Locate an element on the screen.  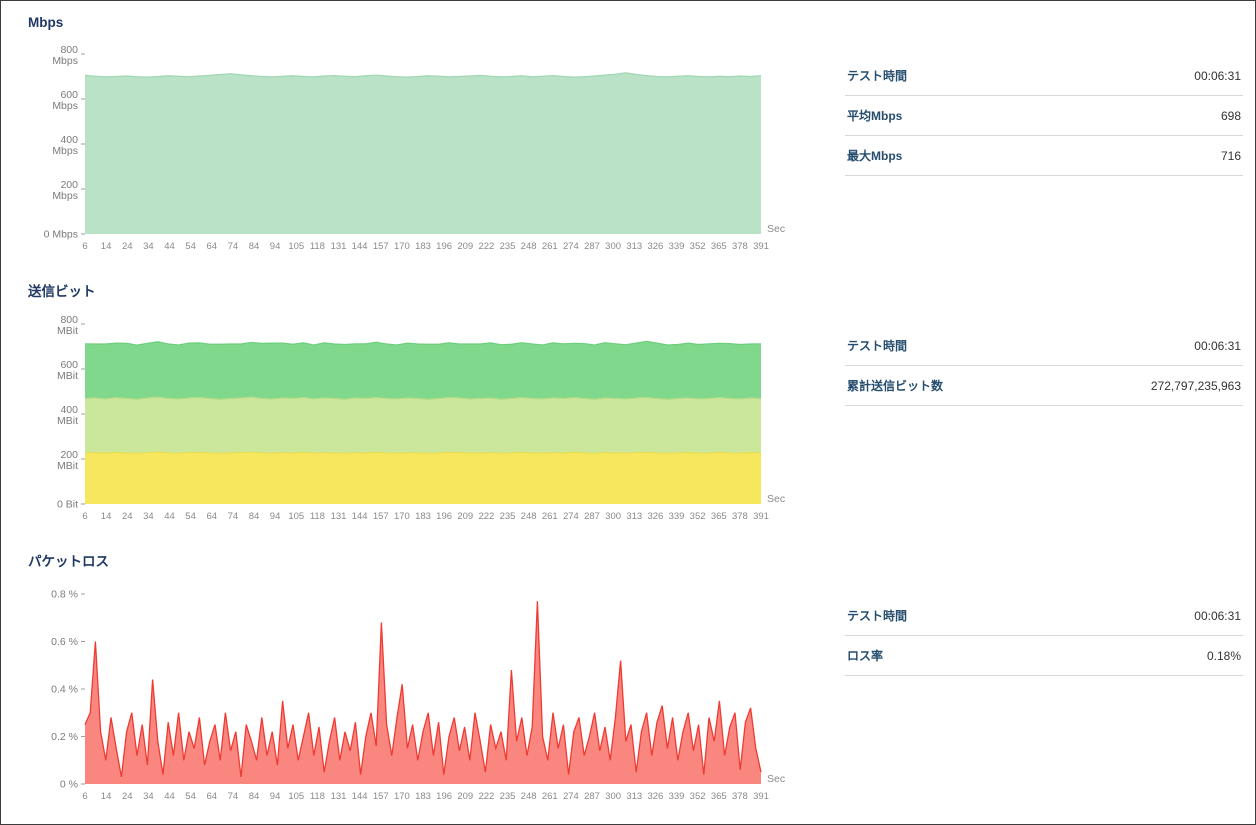
stat-value: 0.18% is located at coordinates (1223, 655).